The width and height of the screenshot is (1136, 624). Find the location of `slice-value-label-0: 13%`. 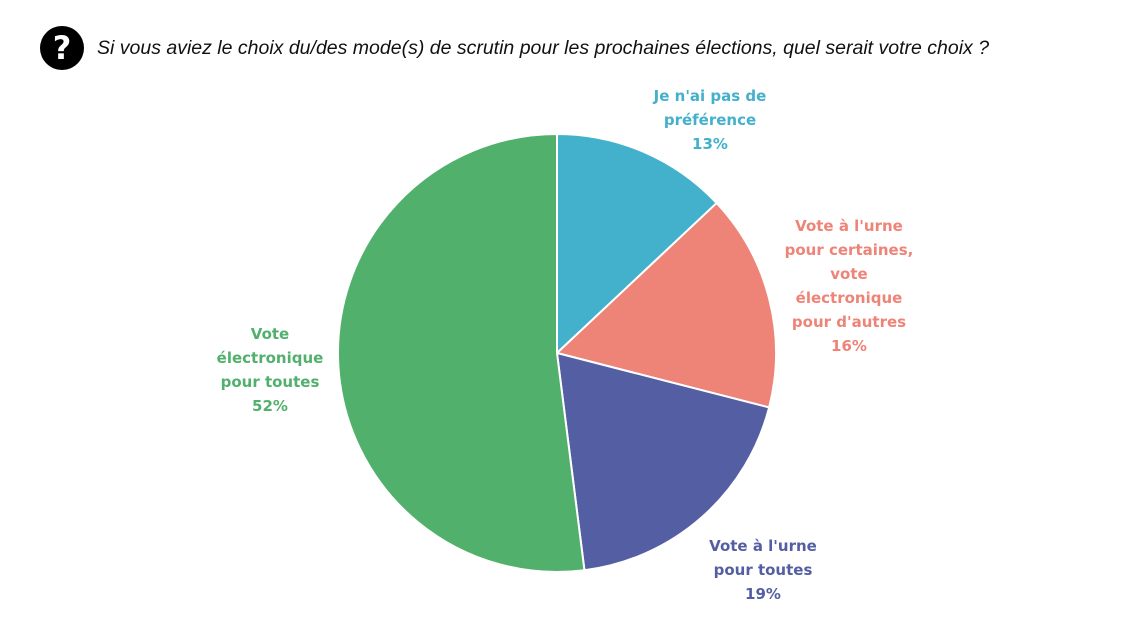

slice-value-label-0: 13% is located at coordinates (710, 144).